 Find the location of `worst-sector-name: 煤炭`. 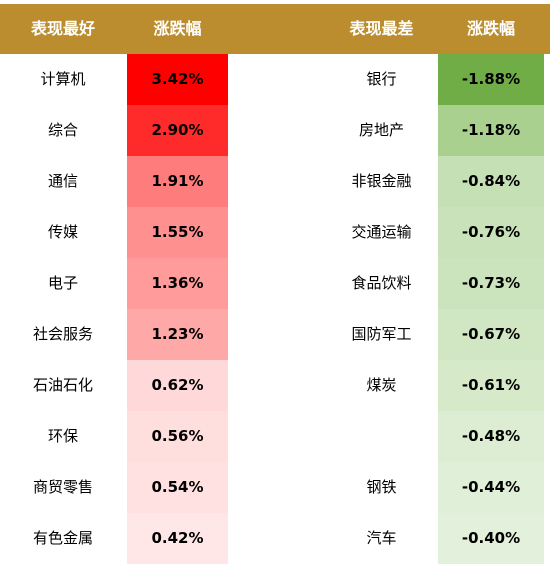

worst-sector-name: 煤炭 is located at coordinates (381, 385).